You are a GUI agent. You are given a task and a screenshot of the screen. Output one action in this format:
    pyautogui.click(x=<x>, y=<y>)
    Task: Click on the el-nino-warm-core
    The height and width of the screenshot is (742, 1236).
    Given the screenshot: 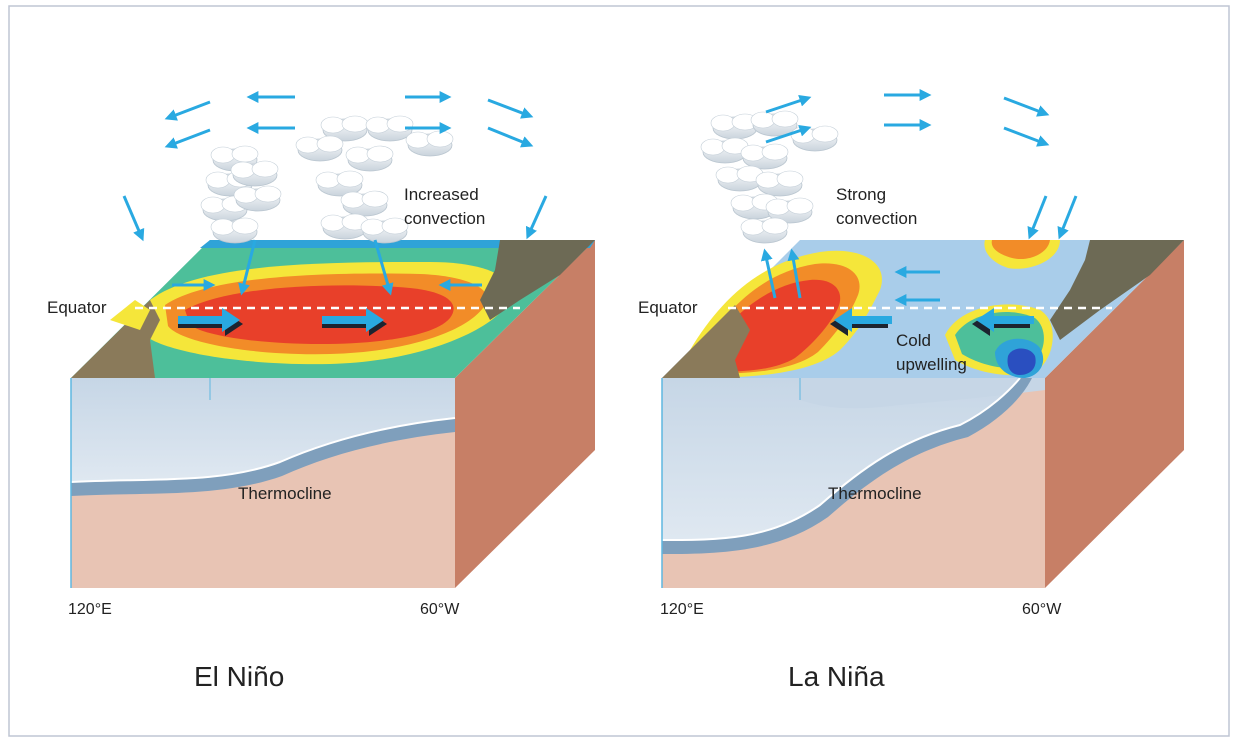 What is the action you would take?
    pyautogui.click(x=319, y=314)
    